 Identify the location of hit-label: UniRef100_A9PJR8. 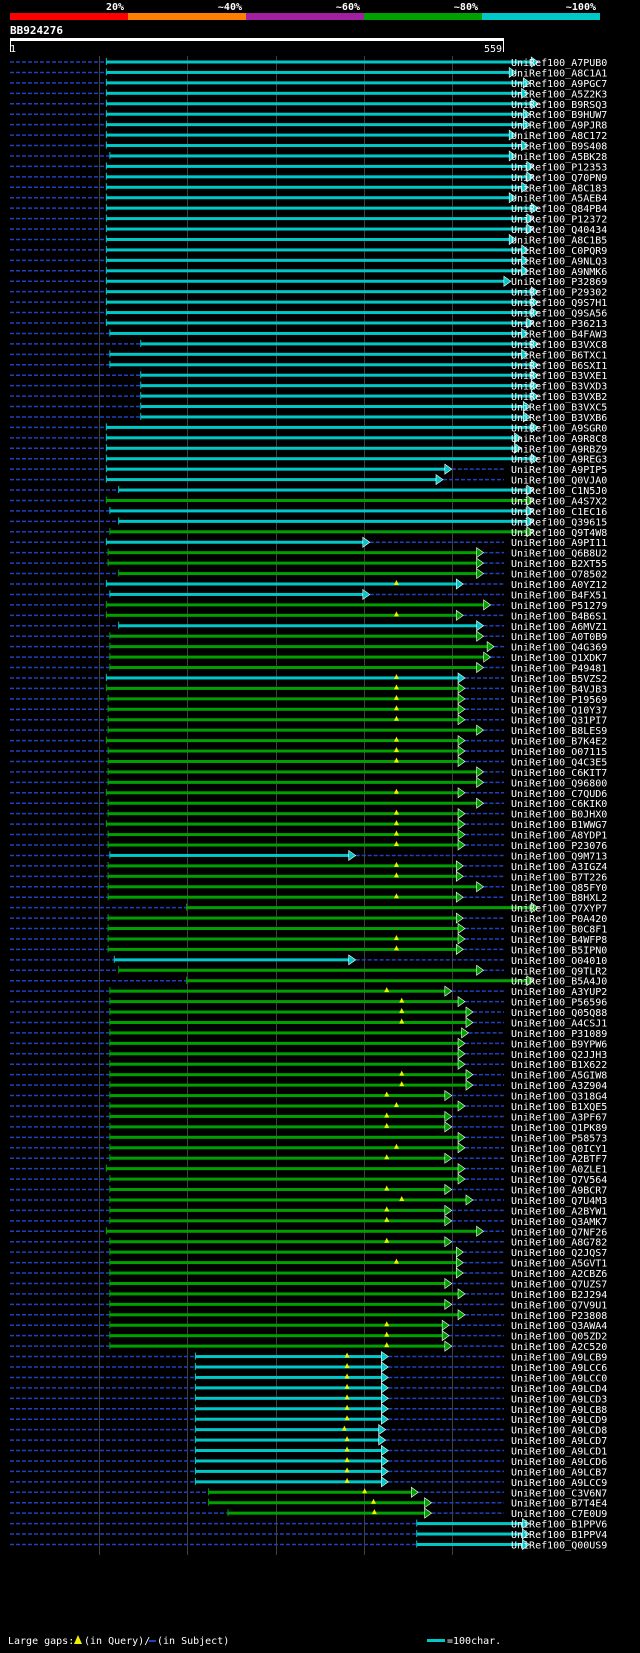
(559, 126).